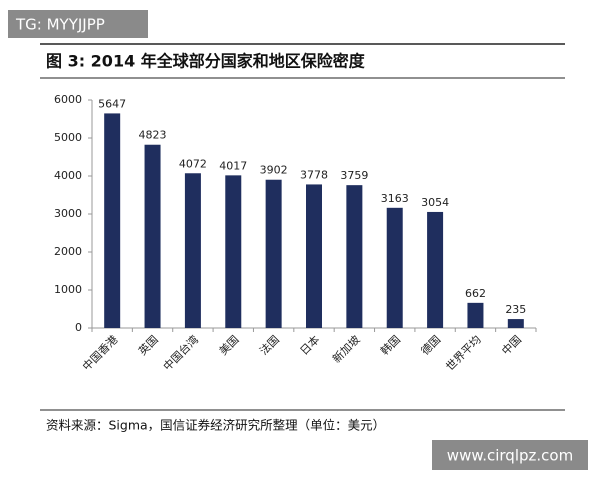 This screenshot has width=600, height=480. Describe the element at coordinates (511, 345) in the screenshot. I see `x-tick-label: 中国` at that location.